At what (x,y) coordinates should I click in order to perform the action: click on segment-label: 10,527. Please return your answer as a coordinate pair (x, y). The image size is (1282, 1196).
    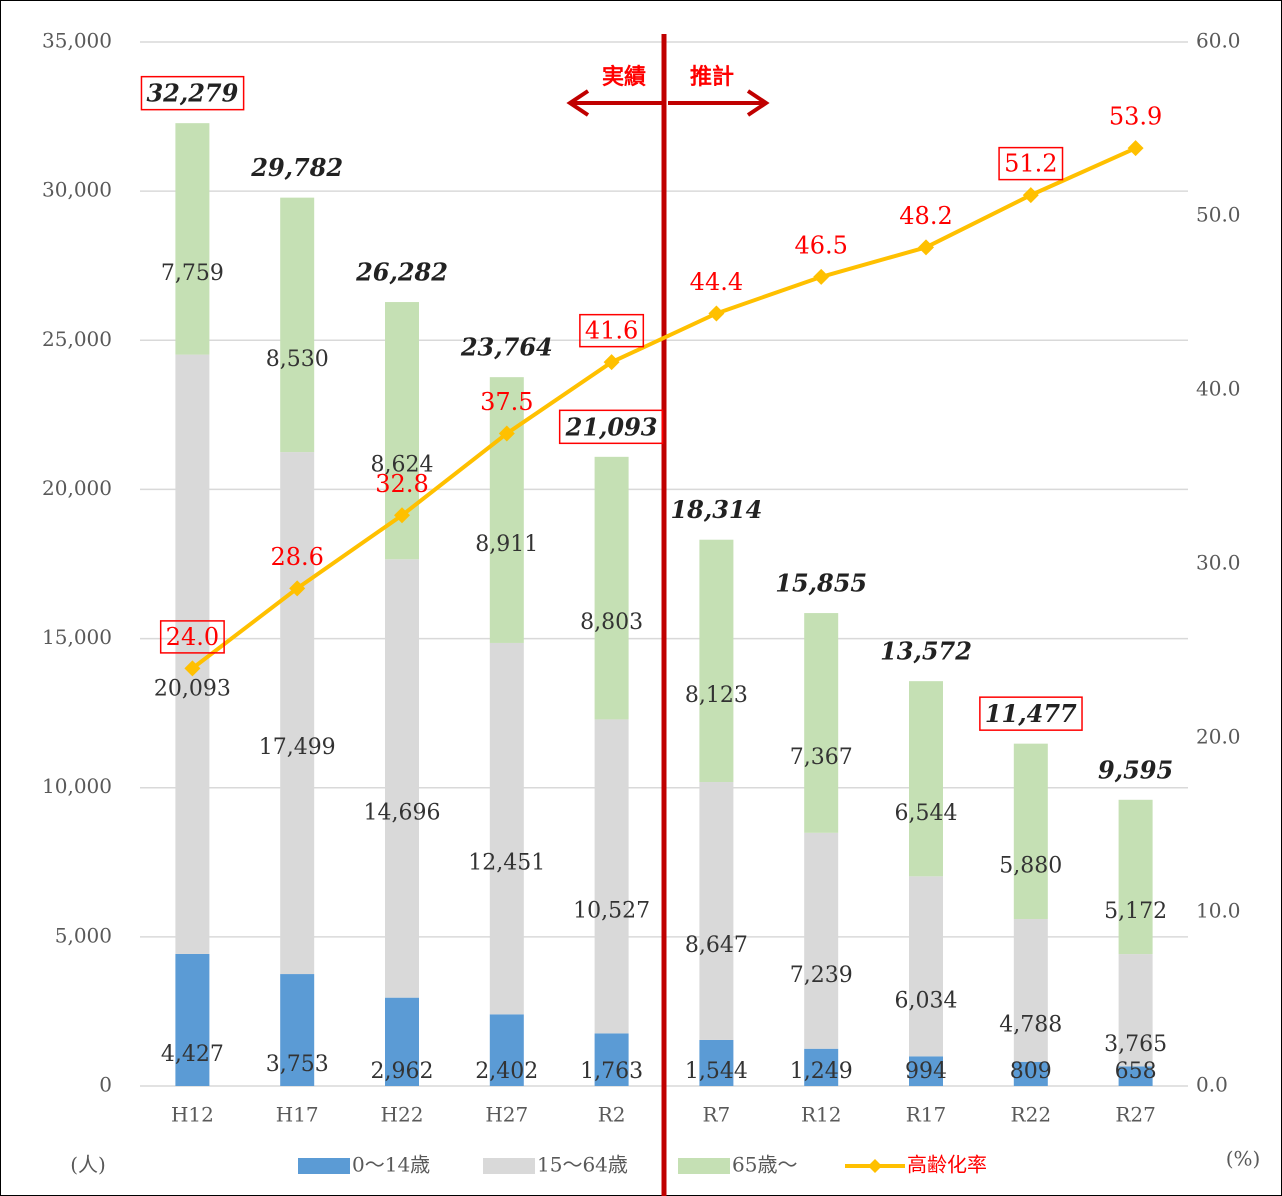
    Looking at the image, I should click on (611, 910).